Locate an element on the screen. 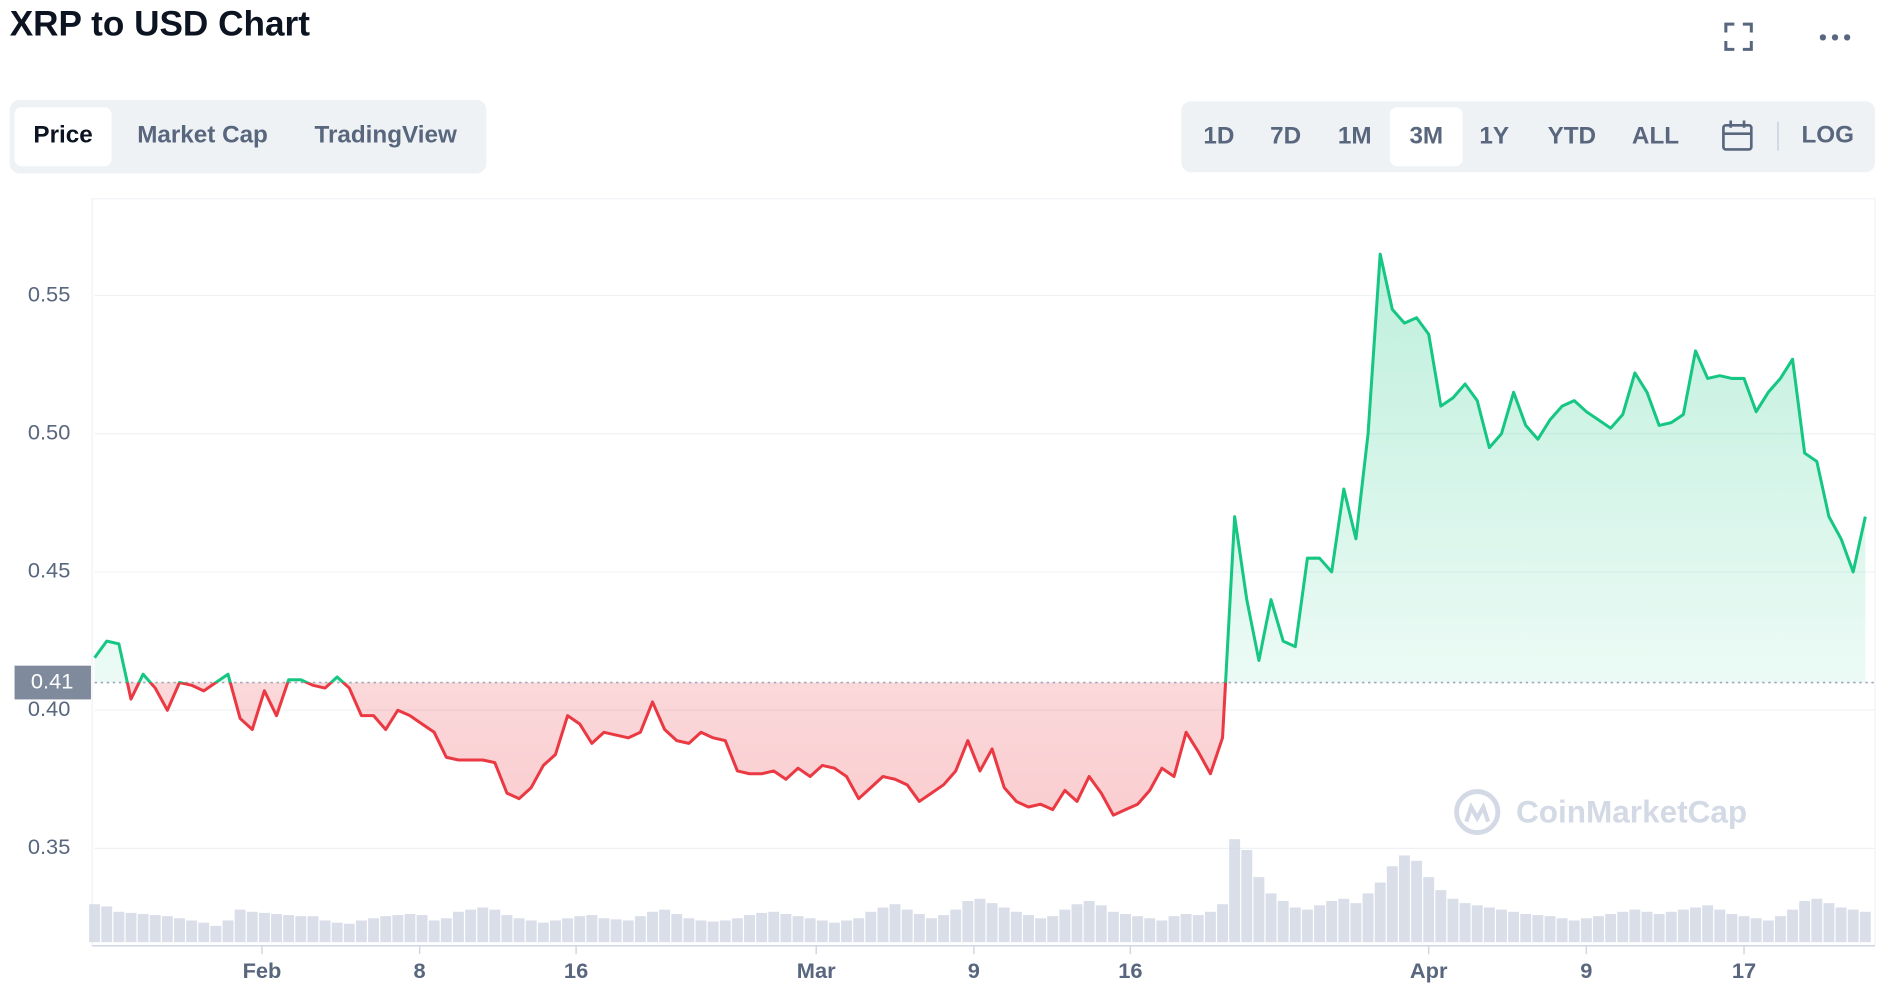  range-group is located at coordinates (1528, 137).